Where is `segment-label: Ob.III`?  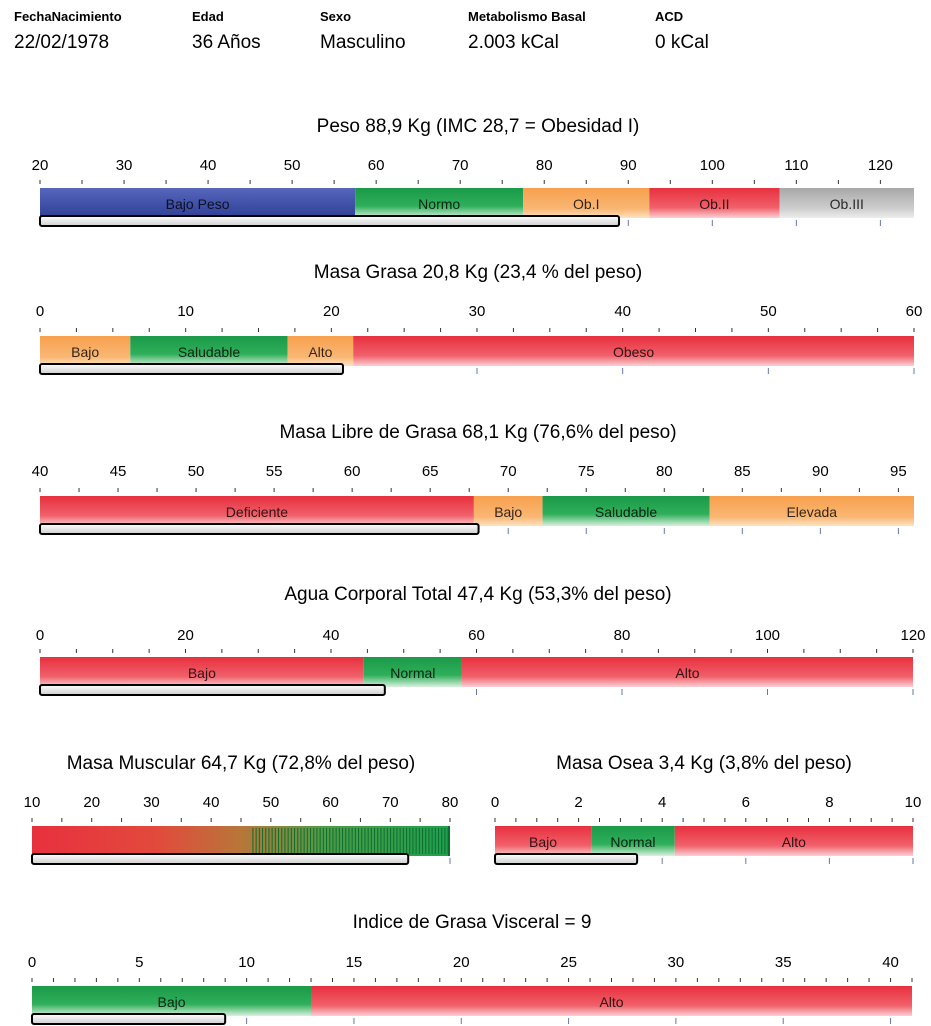
segment-label: Ob.III is located at coordinates (847, 204).